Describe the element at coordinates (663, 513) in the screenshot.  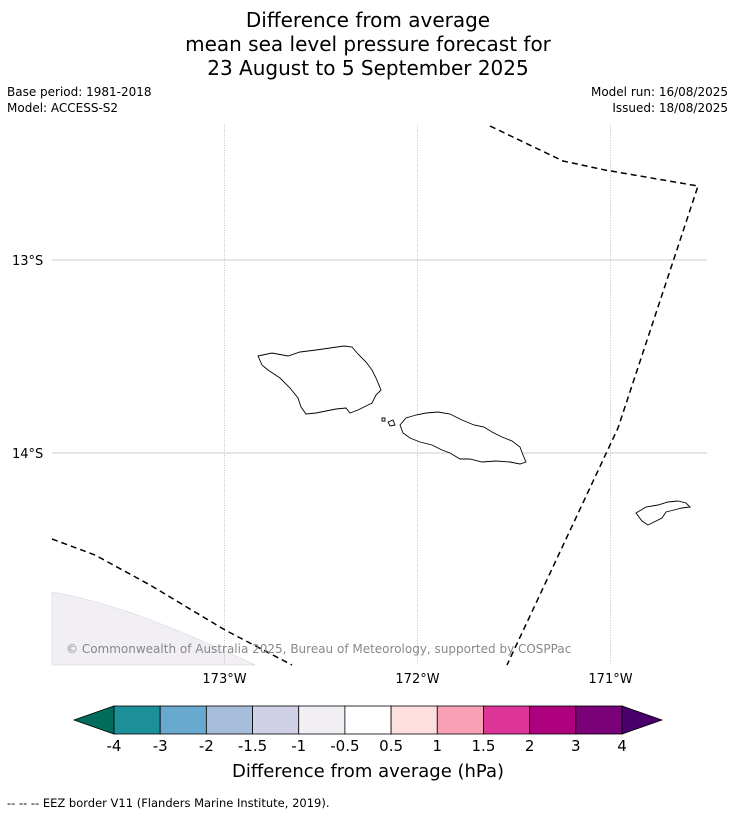
I see `island-tutuila` at that location.